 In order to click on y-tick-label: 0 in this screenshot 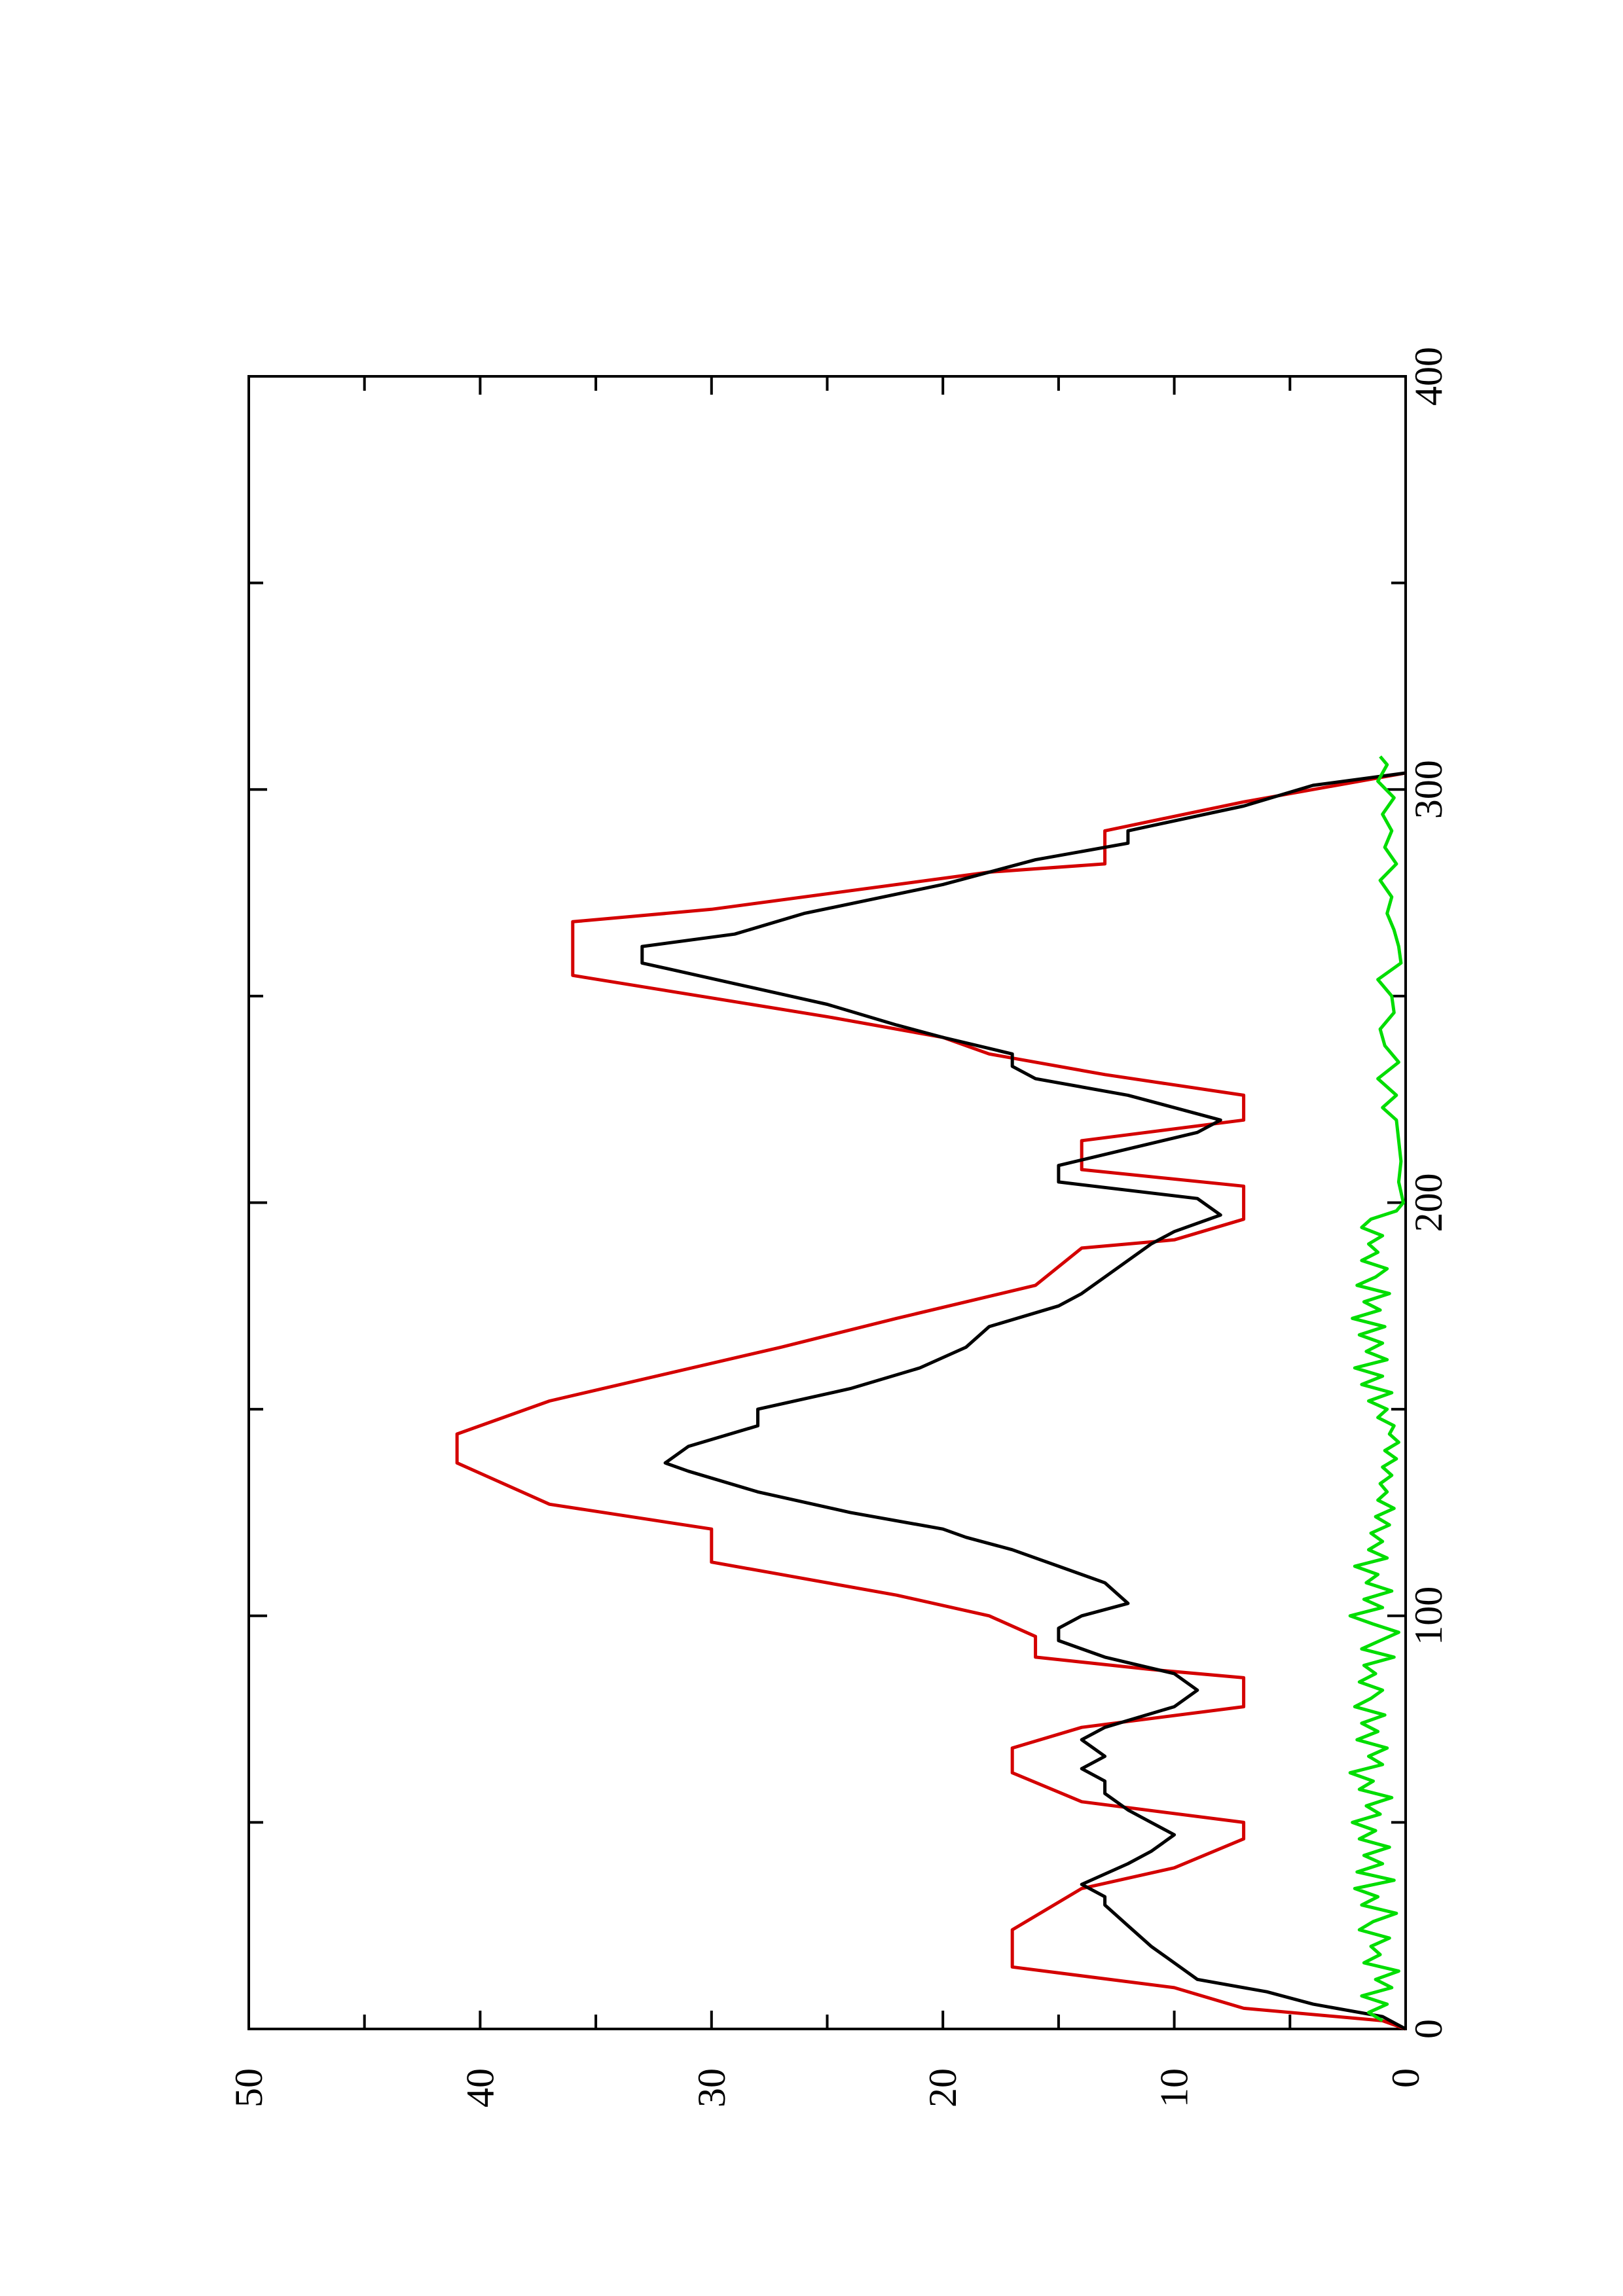, I will do `click(1405, 2078)`.